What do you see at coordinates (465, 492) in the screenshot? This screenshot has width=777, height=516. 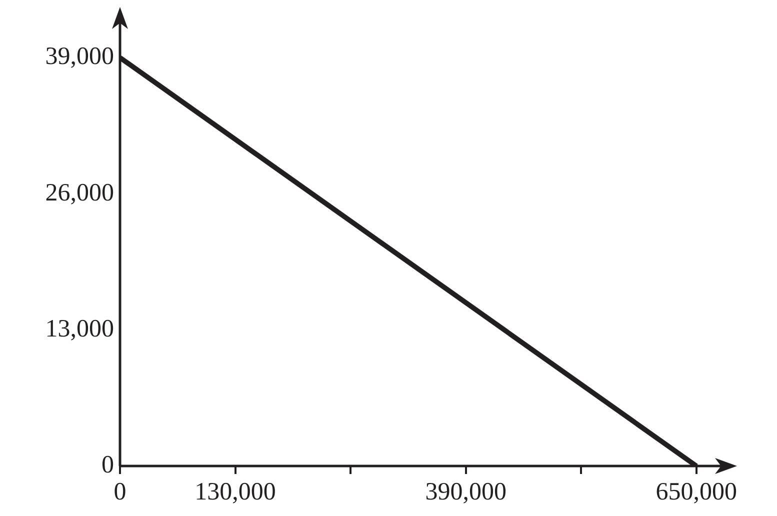 I see `x-tick-label: 390,000` at bounding box center [465, 492].